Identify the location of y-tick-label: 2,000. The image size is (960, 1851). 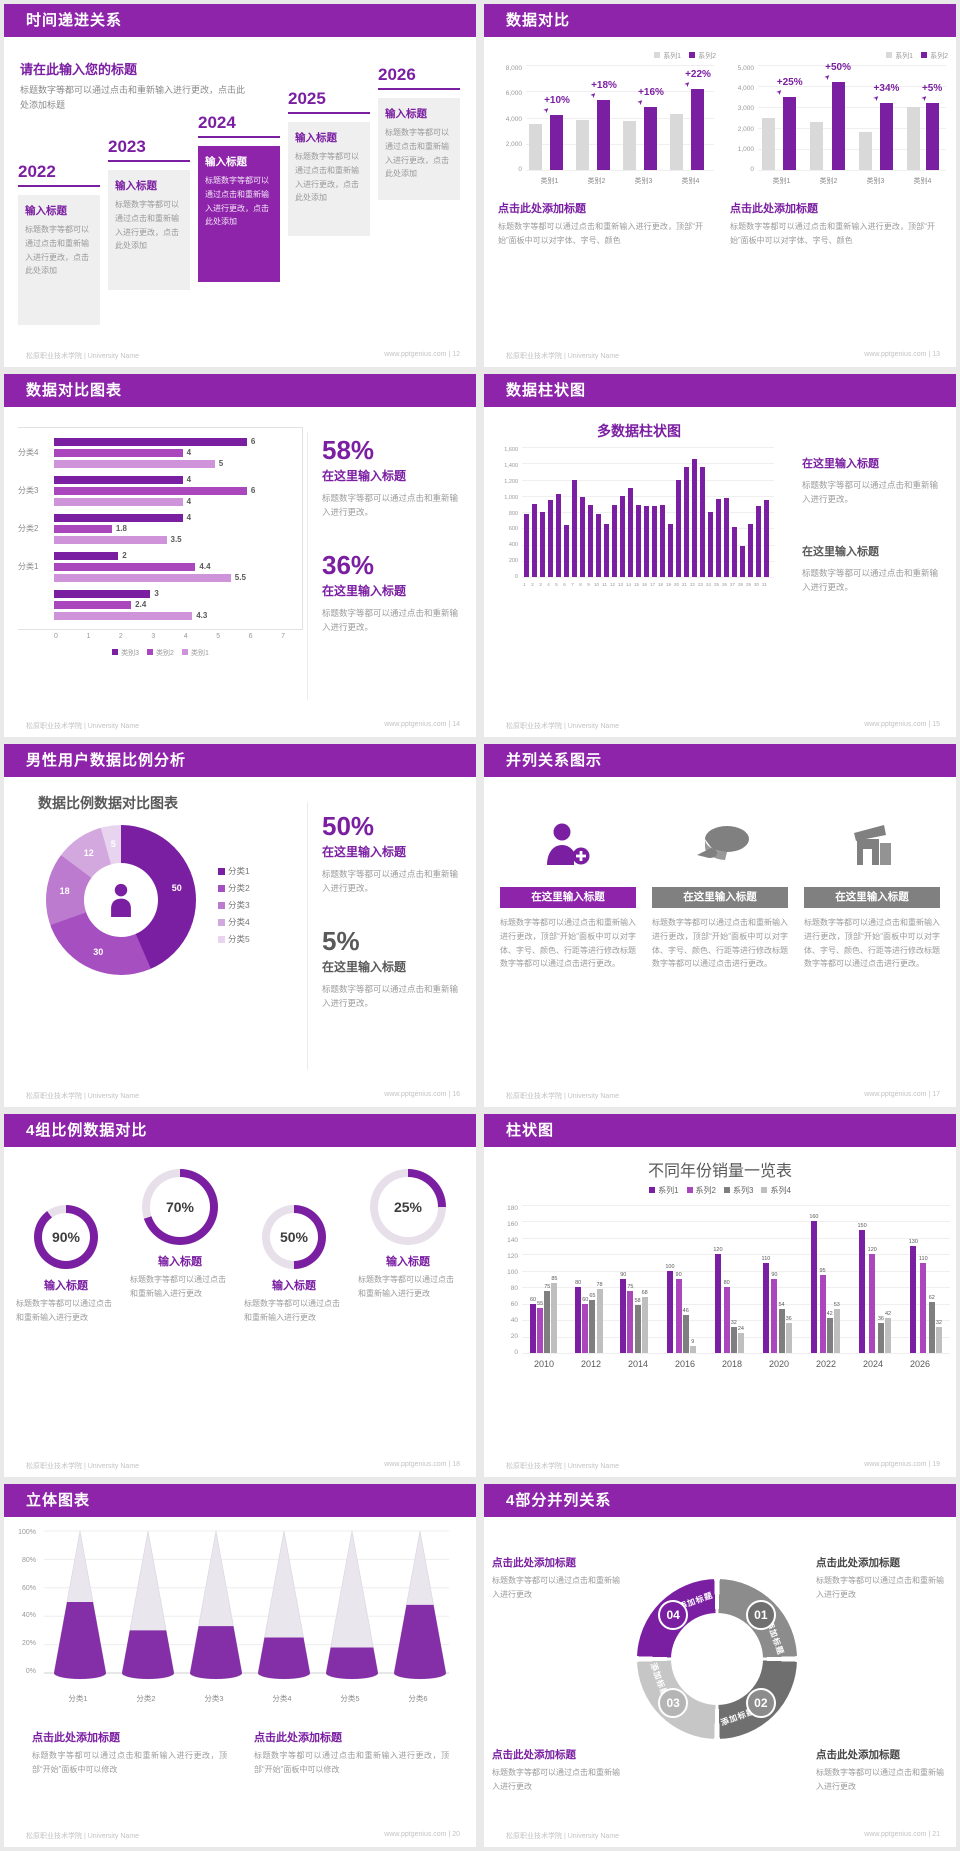
(513, 144).